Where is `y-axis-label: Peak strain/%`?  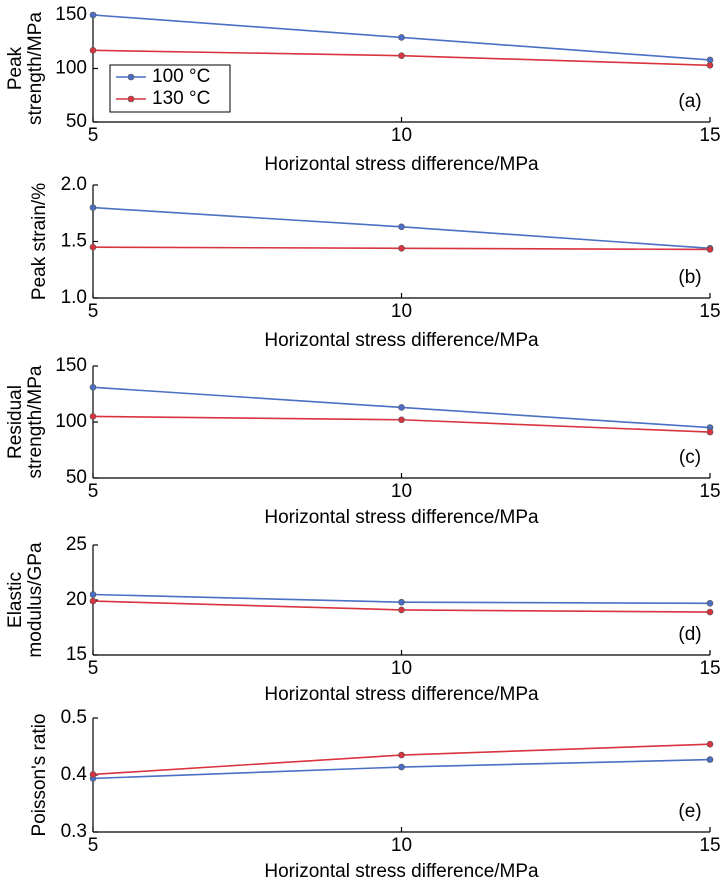
y-axis-label: Peak strain/% is located at coordinates (39, 241).